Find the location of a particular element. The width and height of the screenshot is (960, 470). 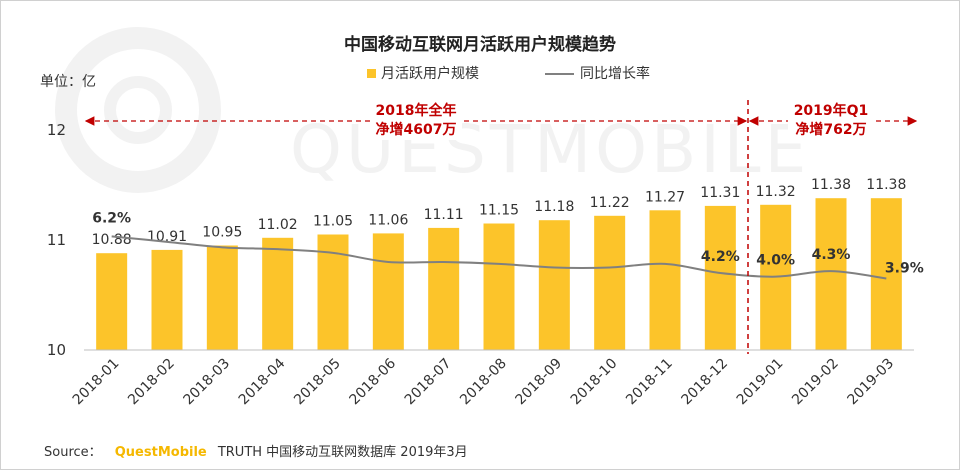

rate-point-label: 4.3% is located at coordinates (831, 255).